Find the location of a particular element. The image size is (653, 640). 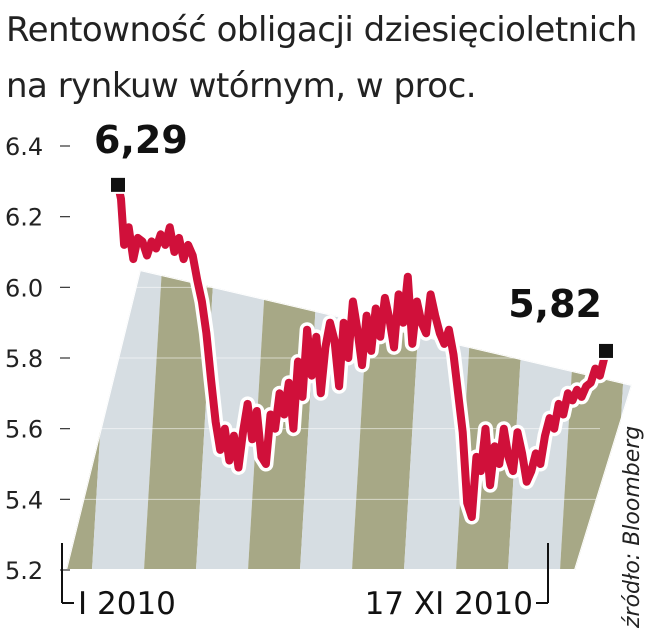

y-tick-label: 5.4 is located at coordinates (24, 500).